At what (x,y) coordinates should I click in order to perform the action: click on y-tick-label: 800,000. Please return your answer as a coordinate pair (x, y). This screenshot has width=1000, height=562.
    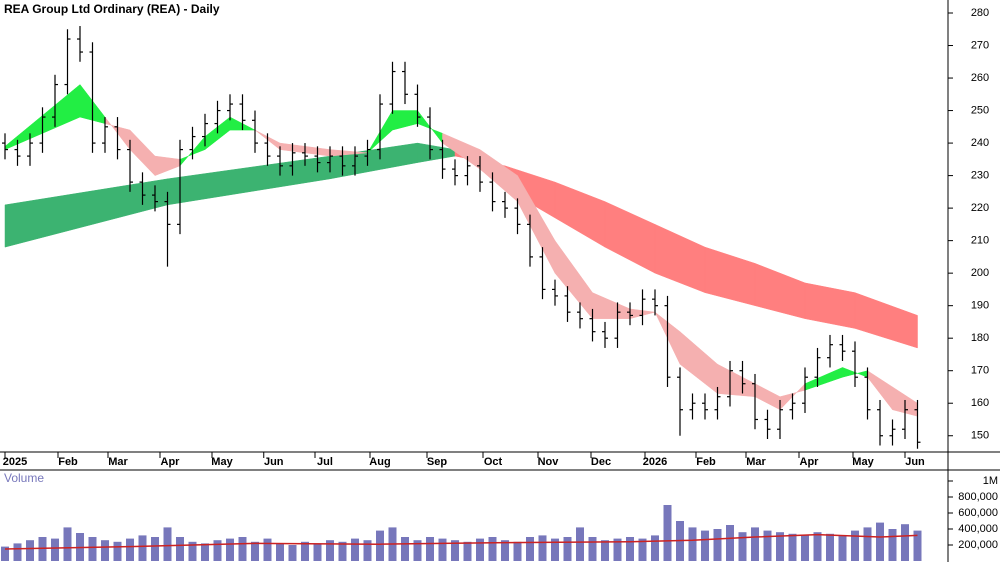
    Looking at the image, I should click on (978, 497).